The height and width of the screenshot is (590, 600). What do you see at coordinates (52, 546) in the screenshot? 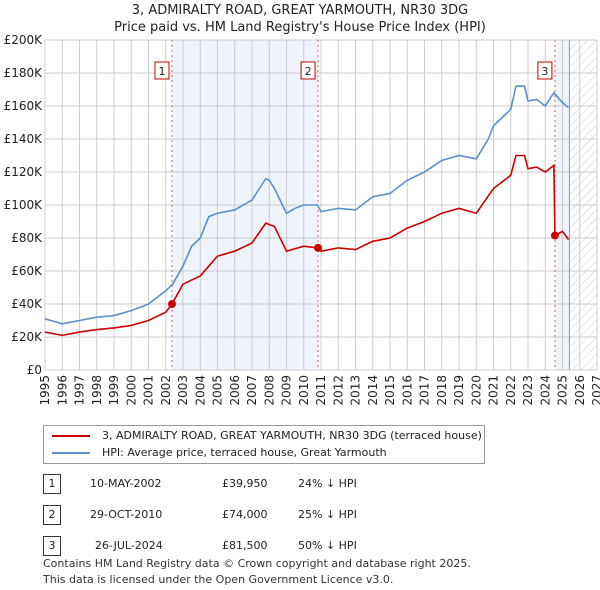
I see `sale-number: 3` at bounding box center [52, 546].